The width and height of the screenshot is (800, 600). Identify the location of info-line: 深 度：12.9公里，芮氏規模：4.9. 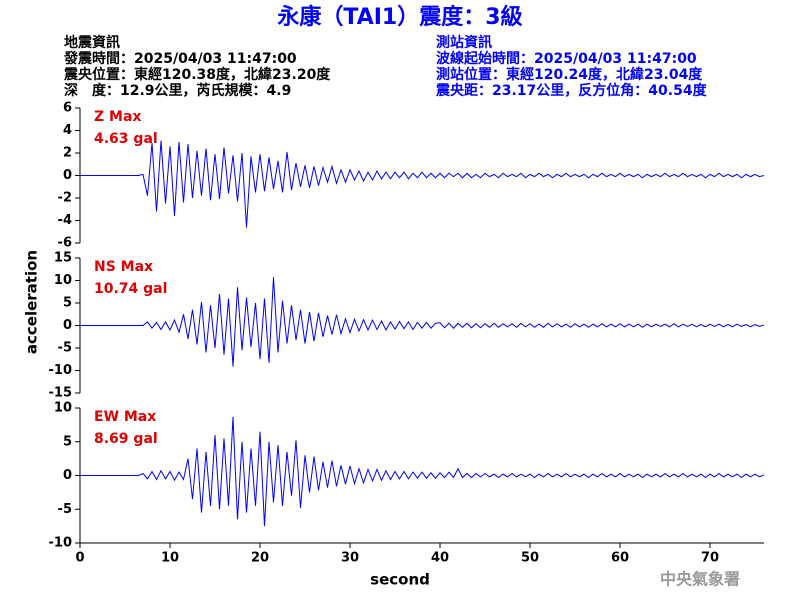
(177, 90).